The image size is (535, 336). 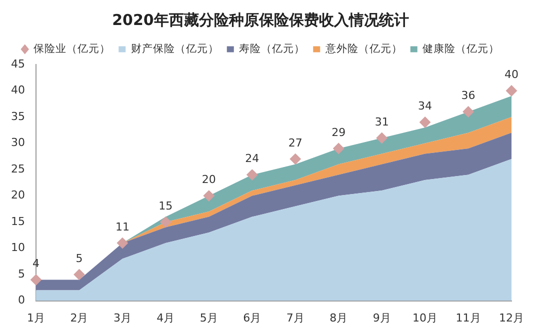 What do you see at coordinates (17, 63) in the screenshot?
I see `y-tick-label: 45` at bounding box center [17, 63].